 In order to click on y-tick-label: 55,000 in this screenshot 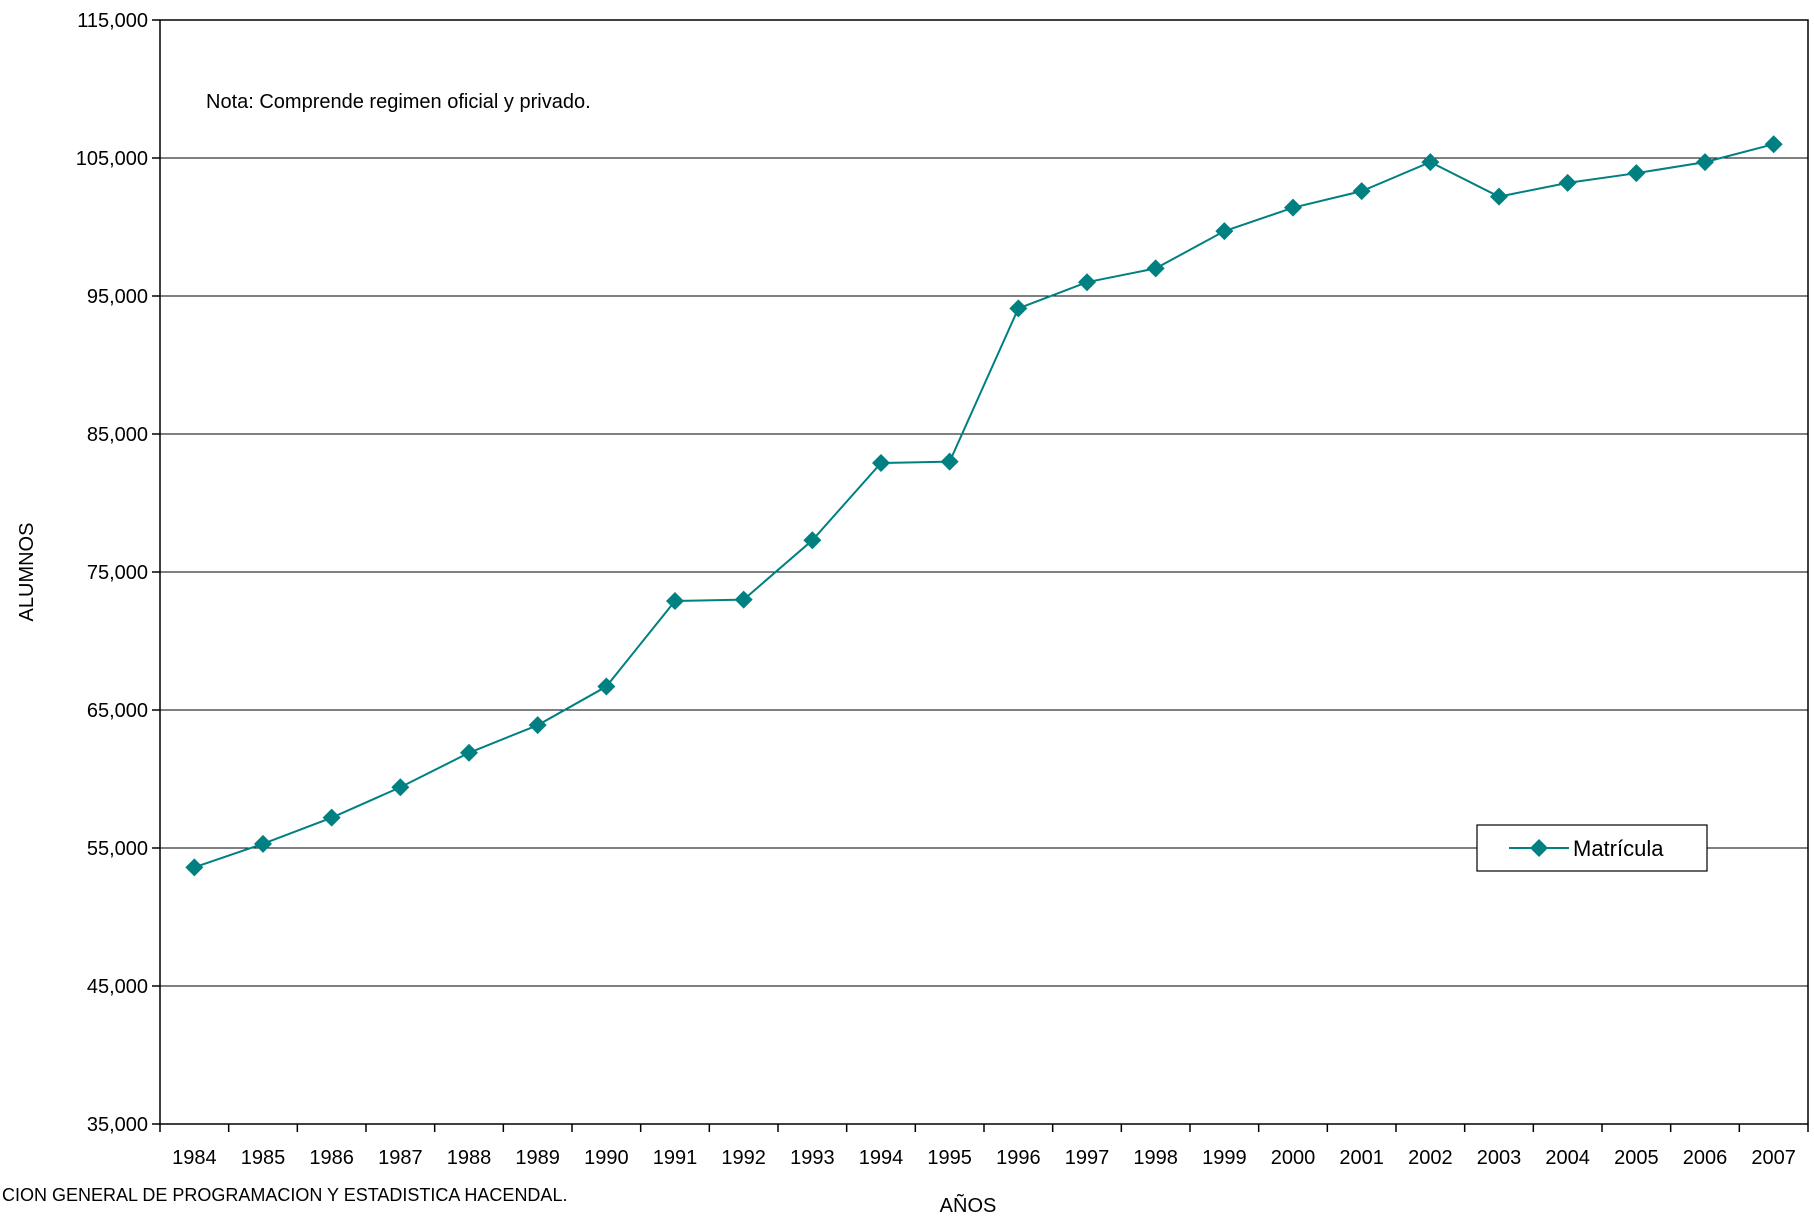, I will do `click(117, 849)`.